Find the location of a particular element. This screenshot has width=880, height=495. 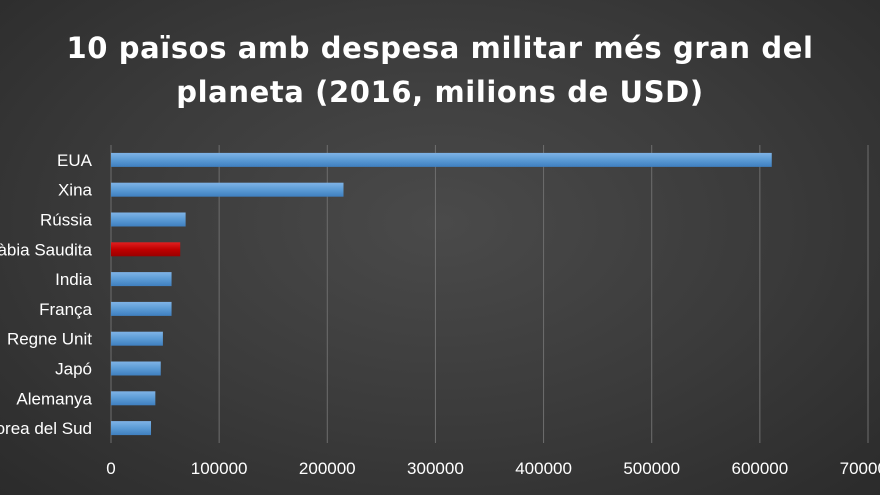

x-tick-label: 400000 is located at coordinates (543, 468).